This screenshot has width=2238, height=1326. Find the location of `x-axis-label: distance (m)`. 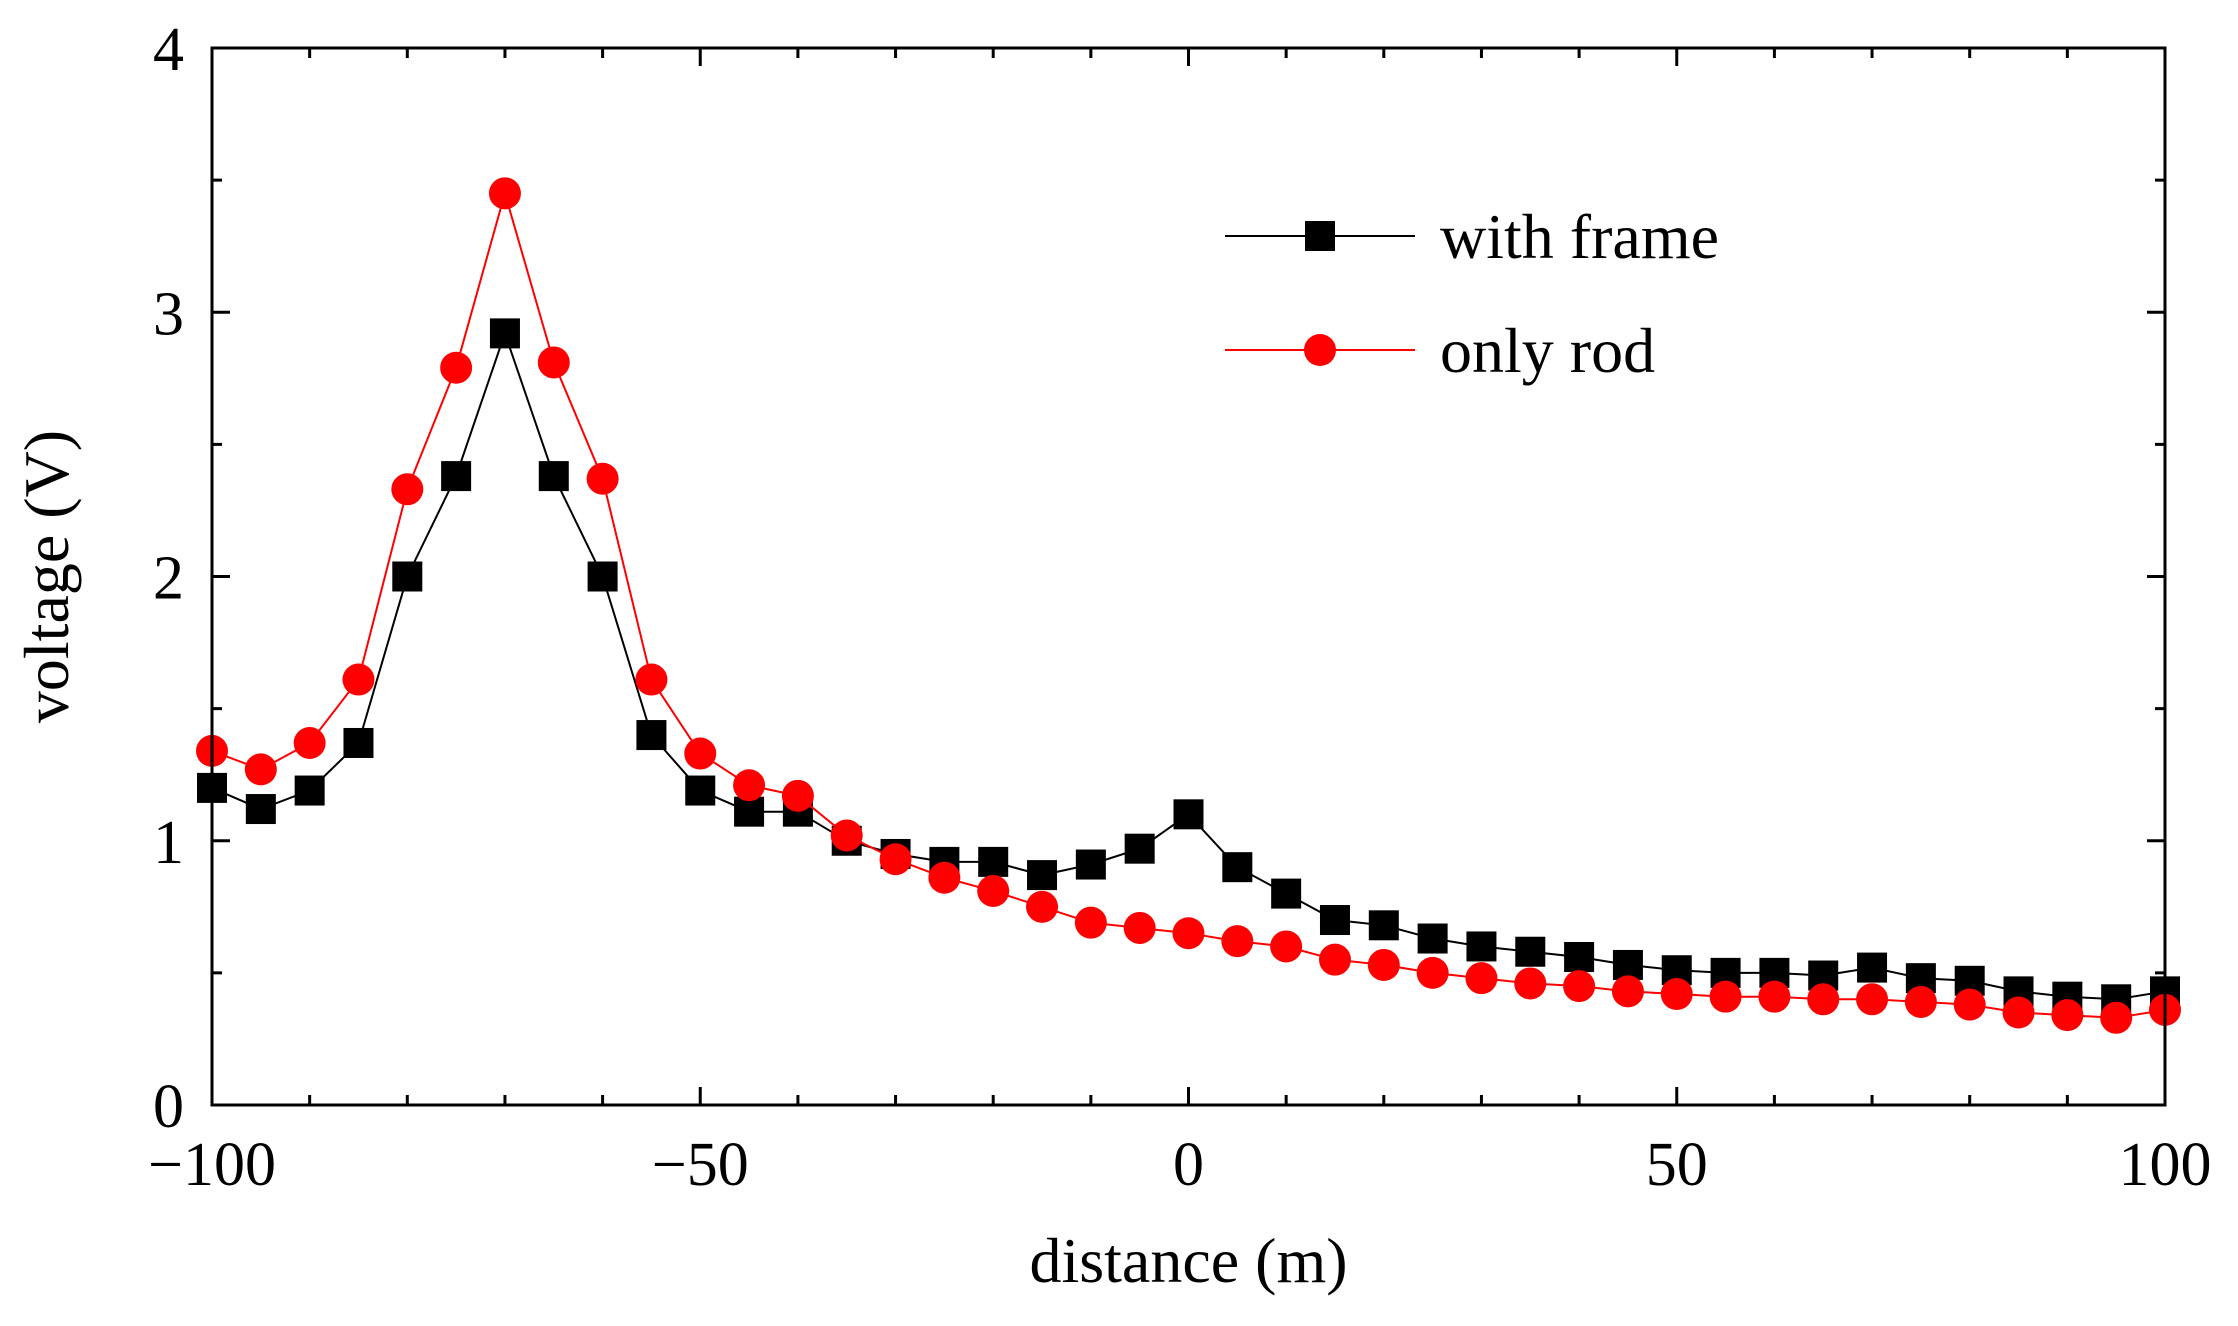

x-axis-label: distance (m) is located at coordinates (1188, 1260).